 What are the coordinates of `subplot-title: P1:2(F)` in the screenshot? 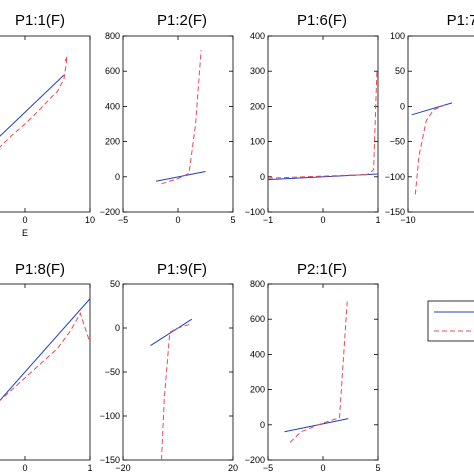 It's located at (182, 20).